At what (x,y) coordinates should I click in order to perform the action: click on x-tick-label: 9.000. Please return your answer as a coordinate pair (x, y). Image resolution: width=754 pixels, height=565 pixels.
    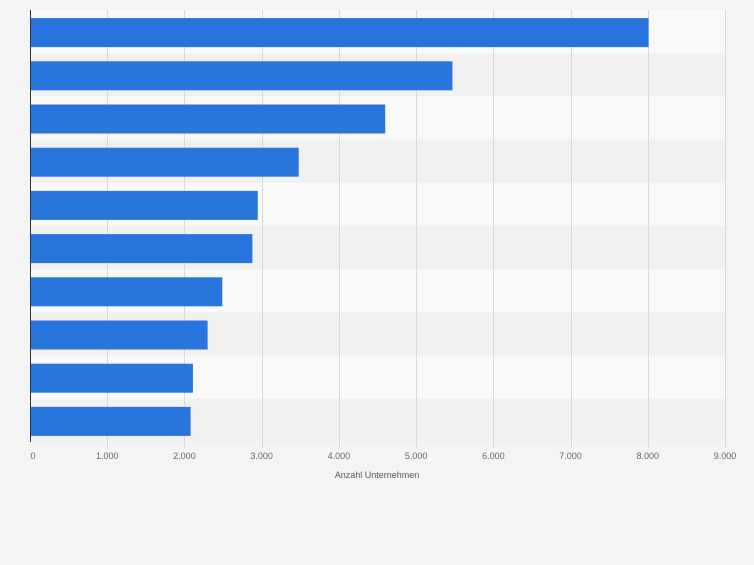
    Looking at the image, I should click on (725, 456).